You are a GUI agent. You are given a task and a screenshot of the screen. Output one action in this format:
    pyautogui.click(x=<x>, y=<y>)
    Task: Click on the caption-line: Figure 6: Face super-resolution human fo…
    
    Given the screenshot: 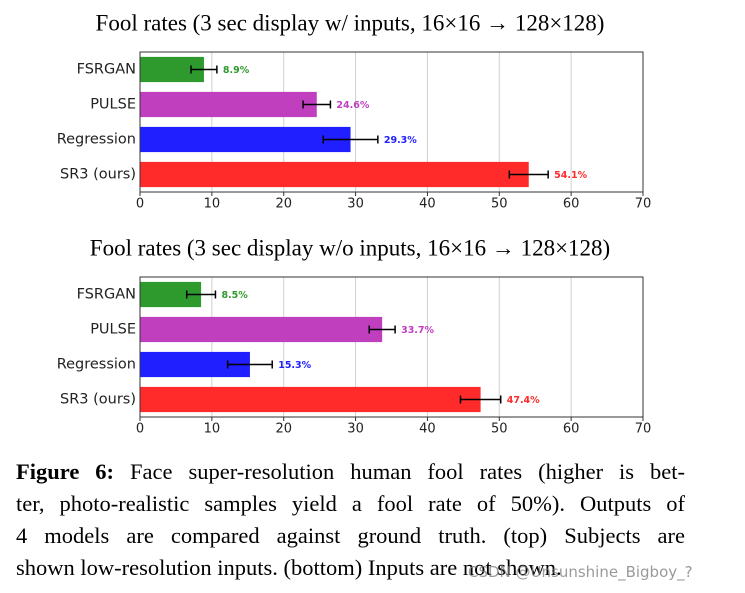 What is the action you would take?
    pyautogui.click(x=350, y=472)
    